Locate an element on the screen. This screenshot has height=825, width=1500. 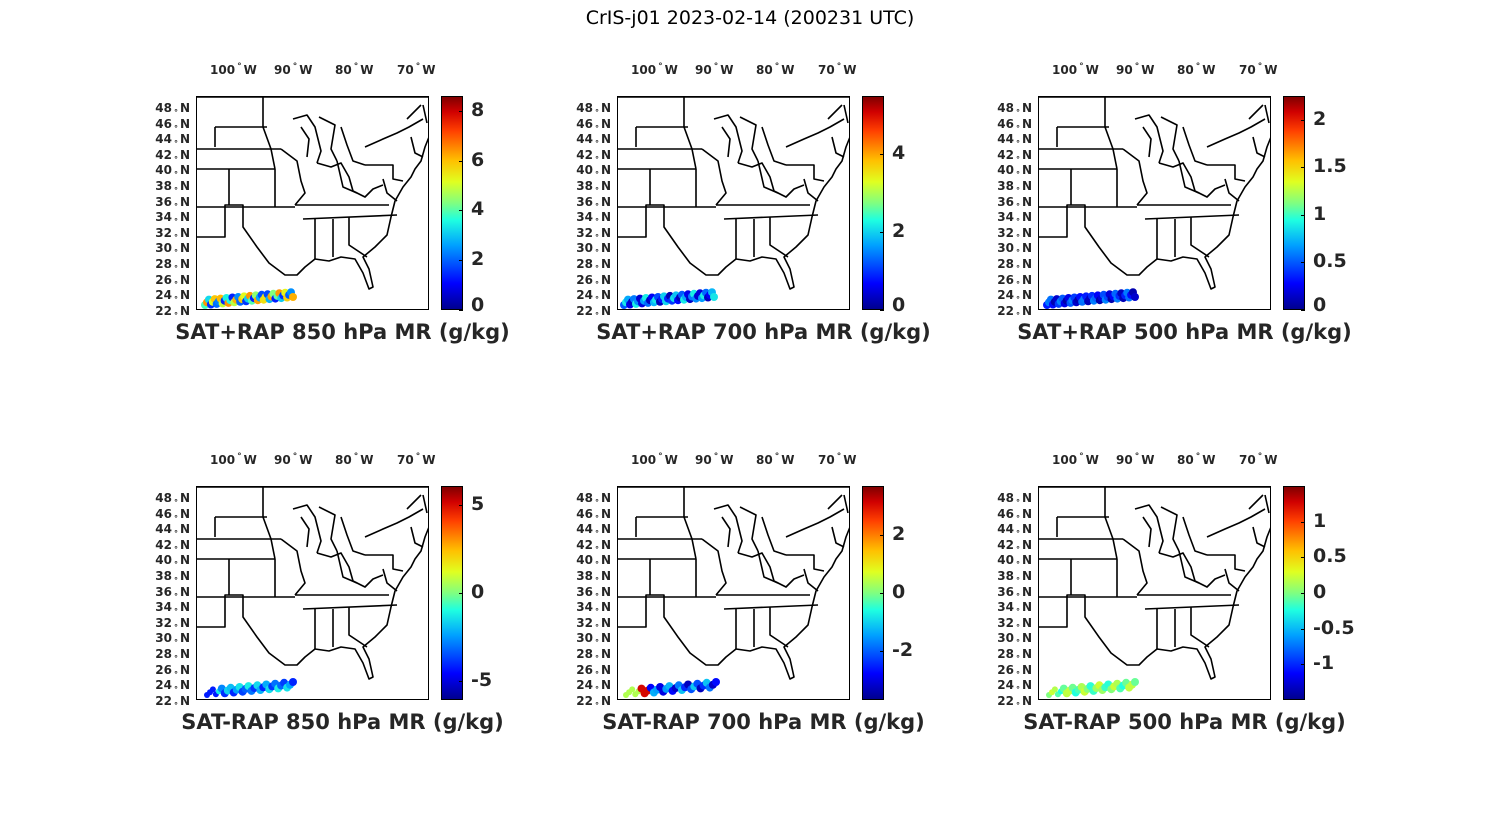
latitude-label: 28 ° N is located at coordinates (593, 265).